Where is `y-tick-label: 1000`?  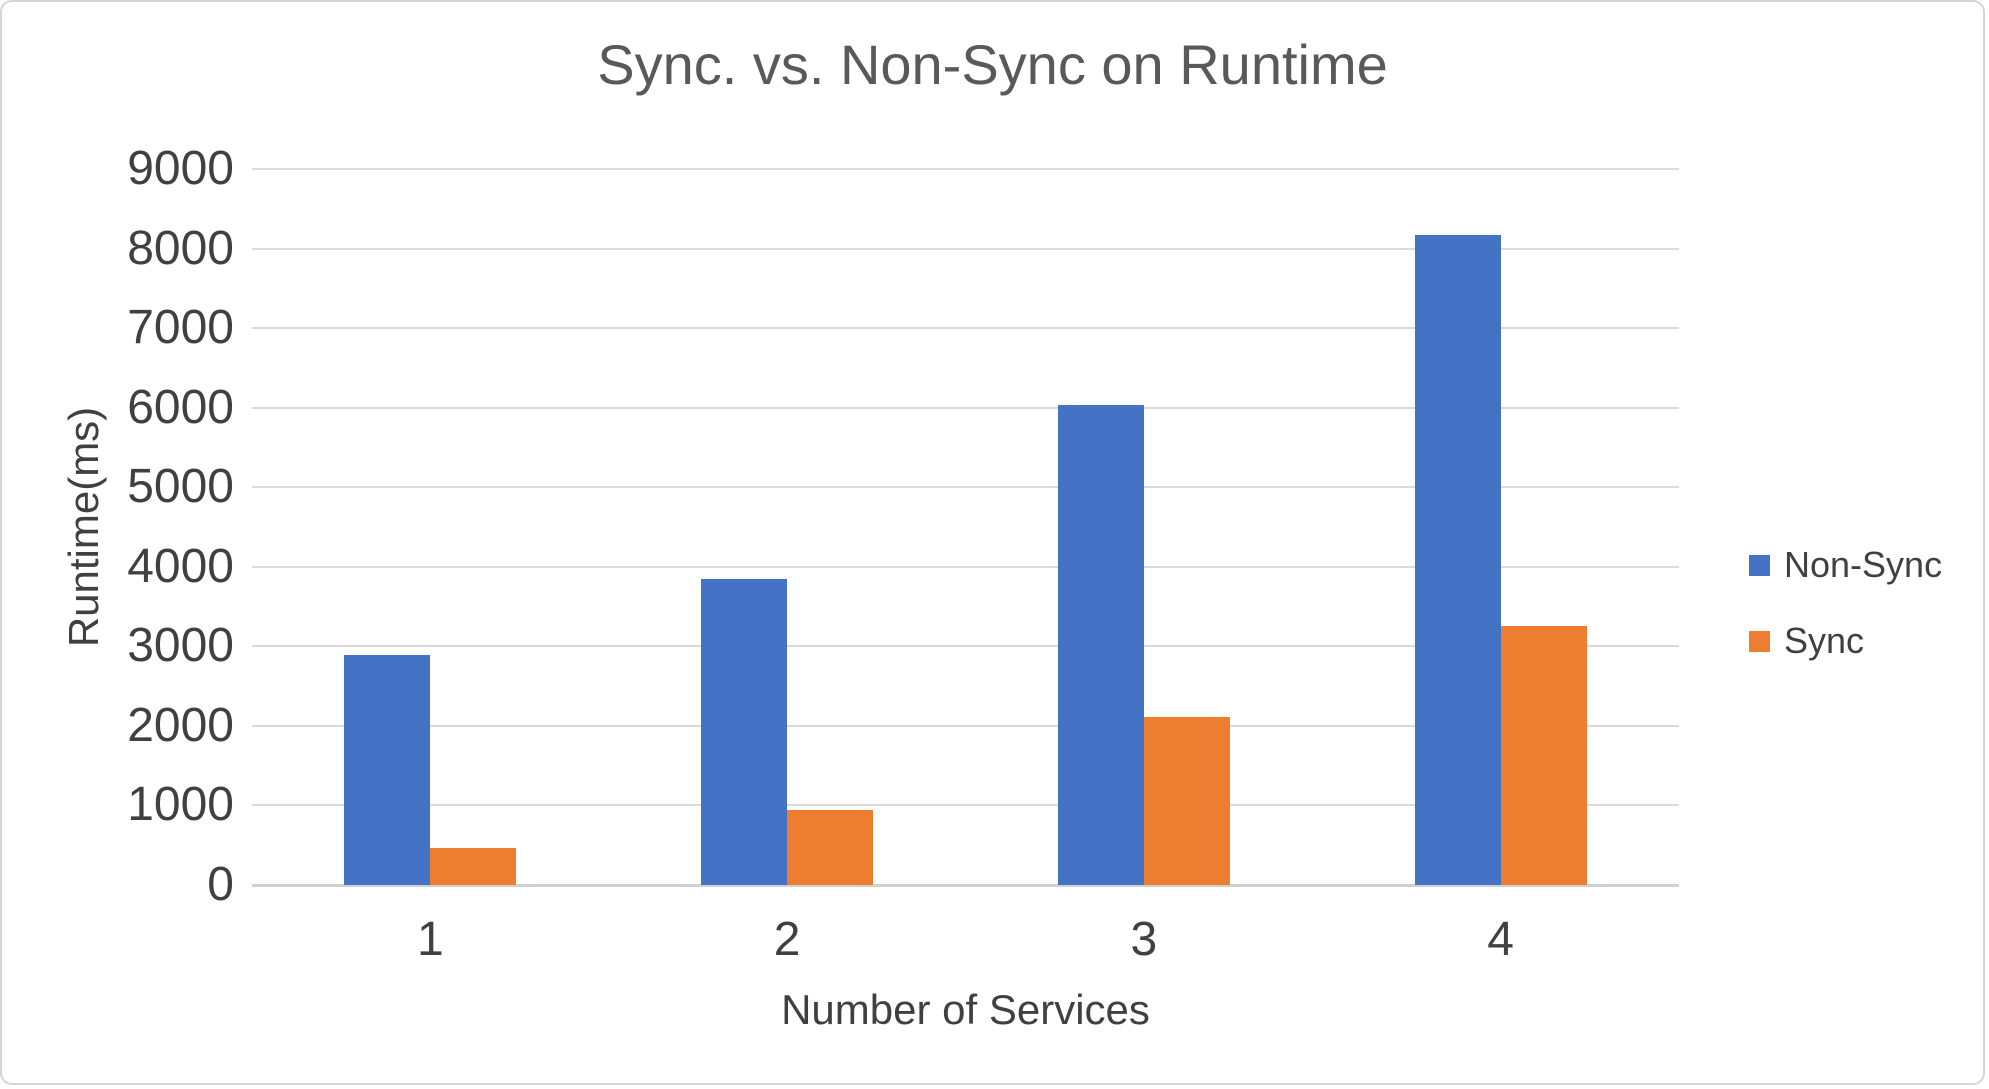
y-tick-label: 1000 is located at coordinates (180, 805).